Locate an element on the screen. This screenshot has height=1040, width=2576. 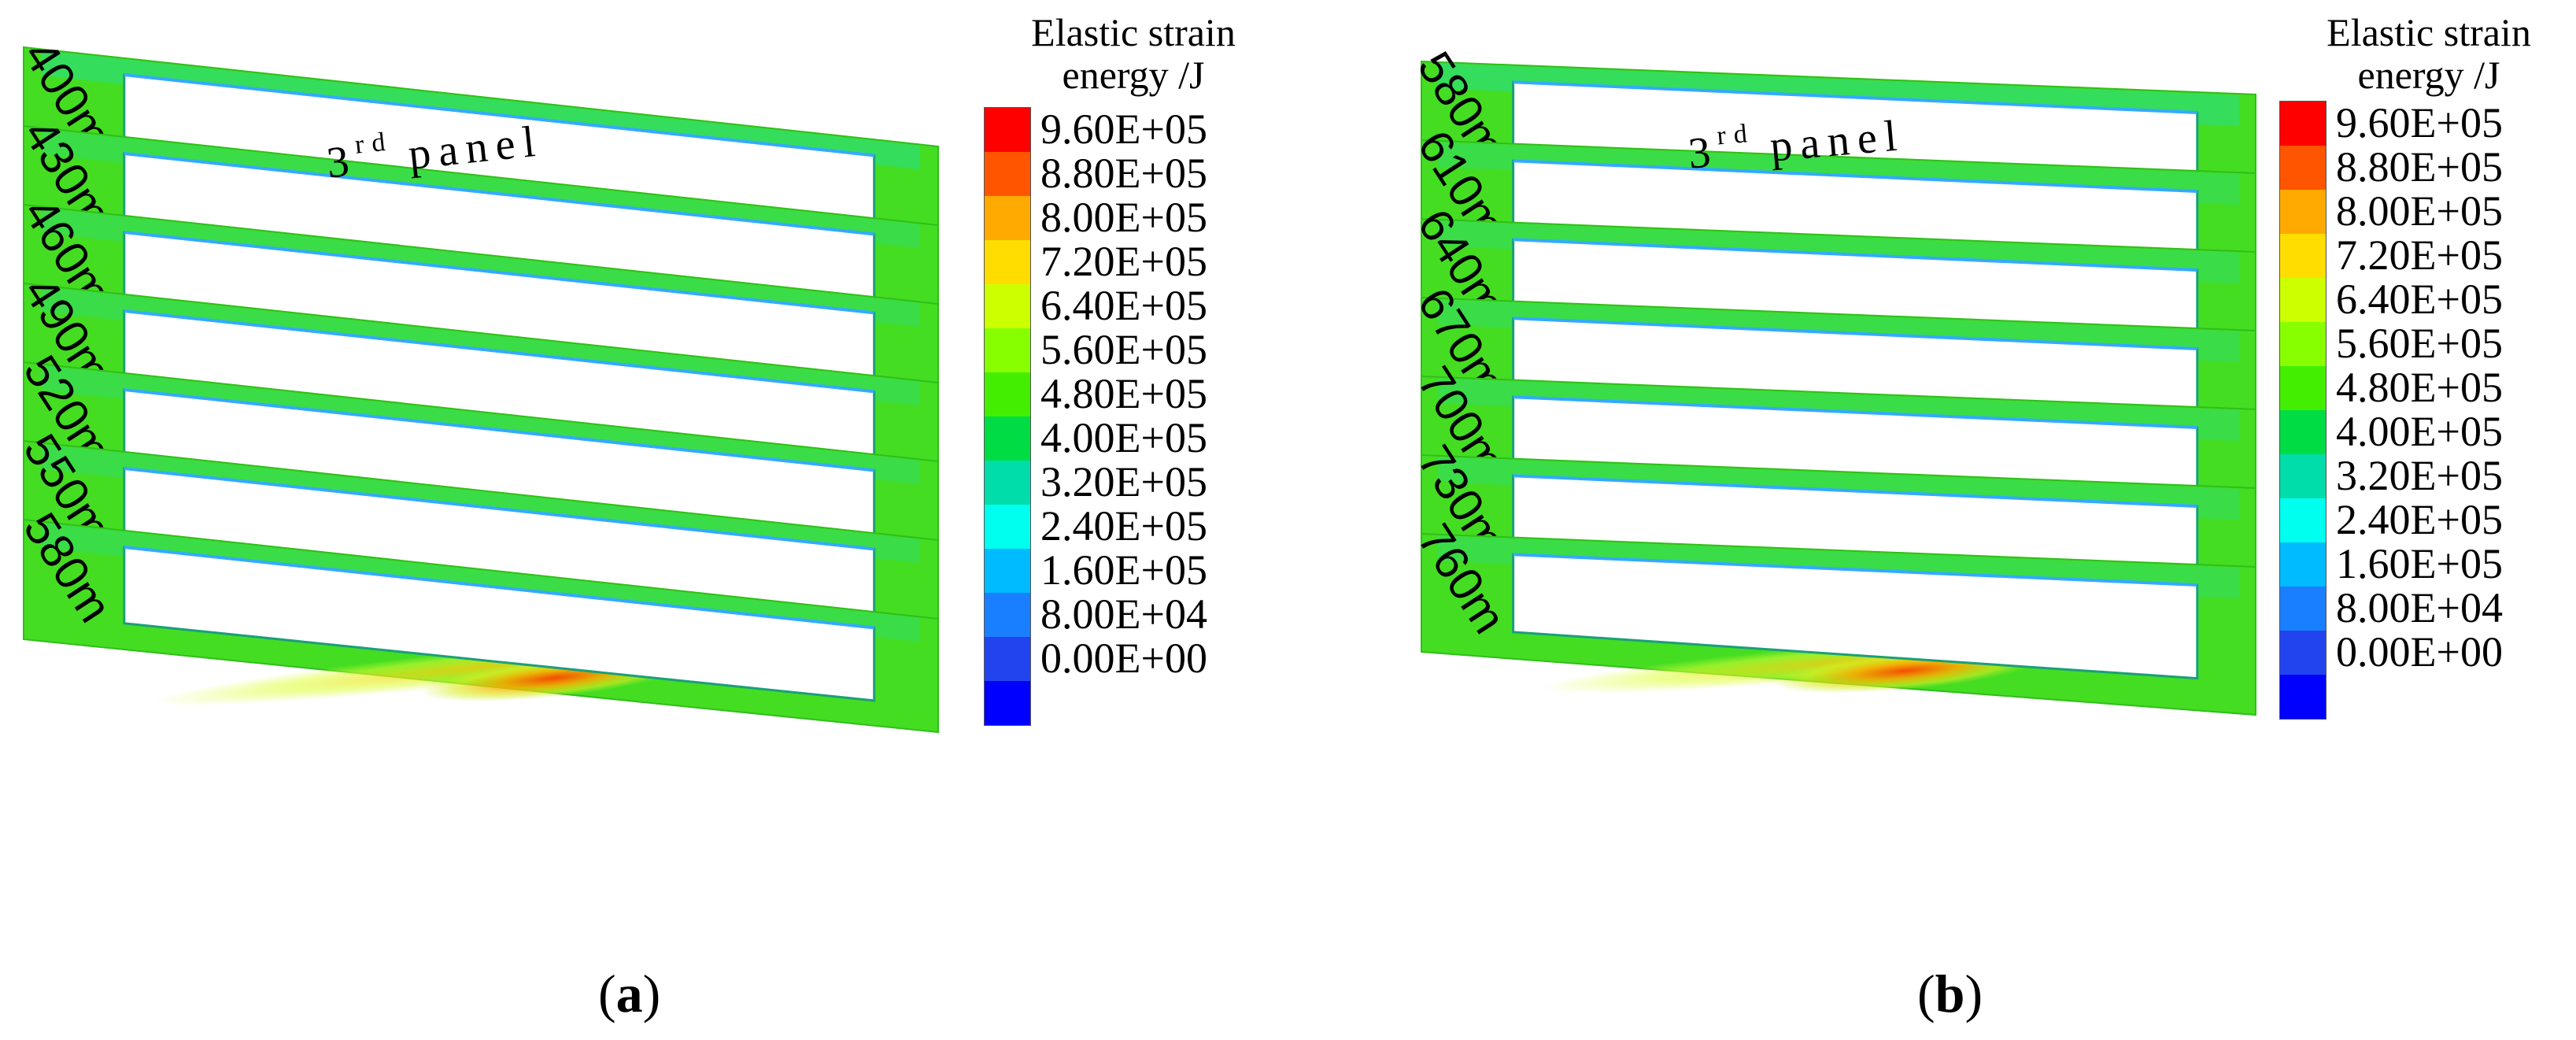
plate-opening is located at coordinates (499, 624).